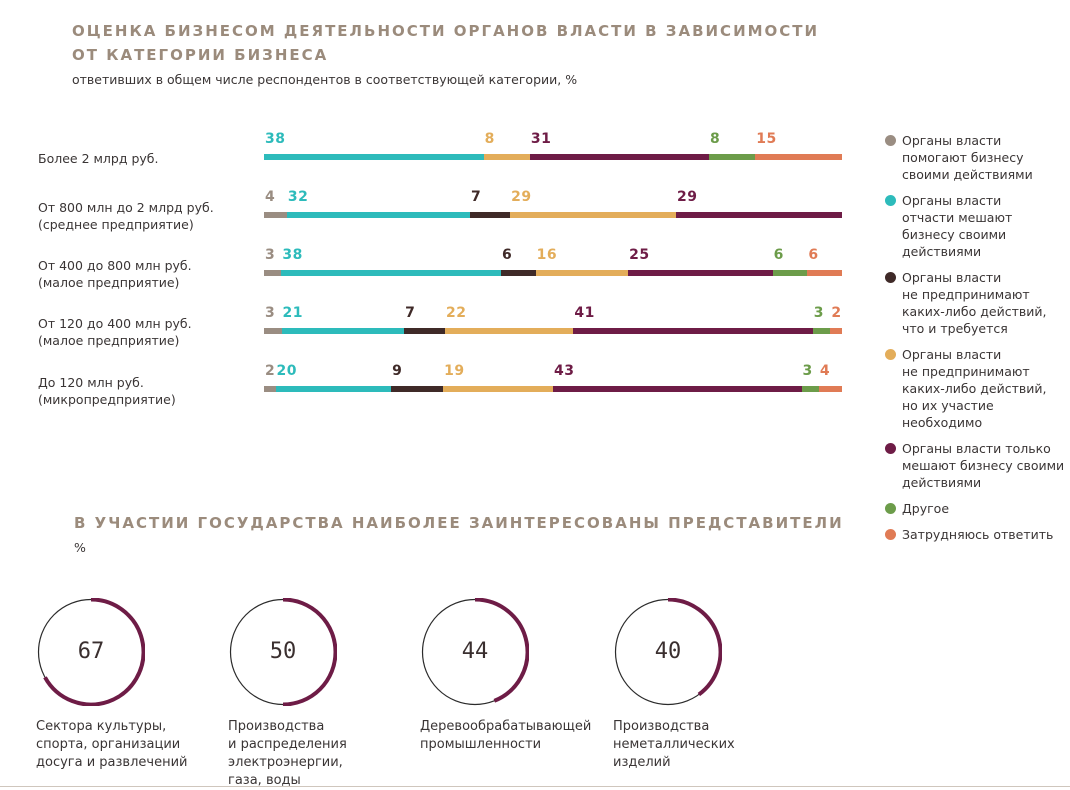  I want to click on donut-value: 67, so click(91, 651).